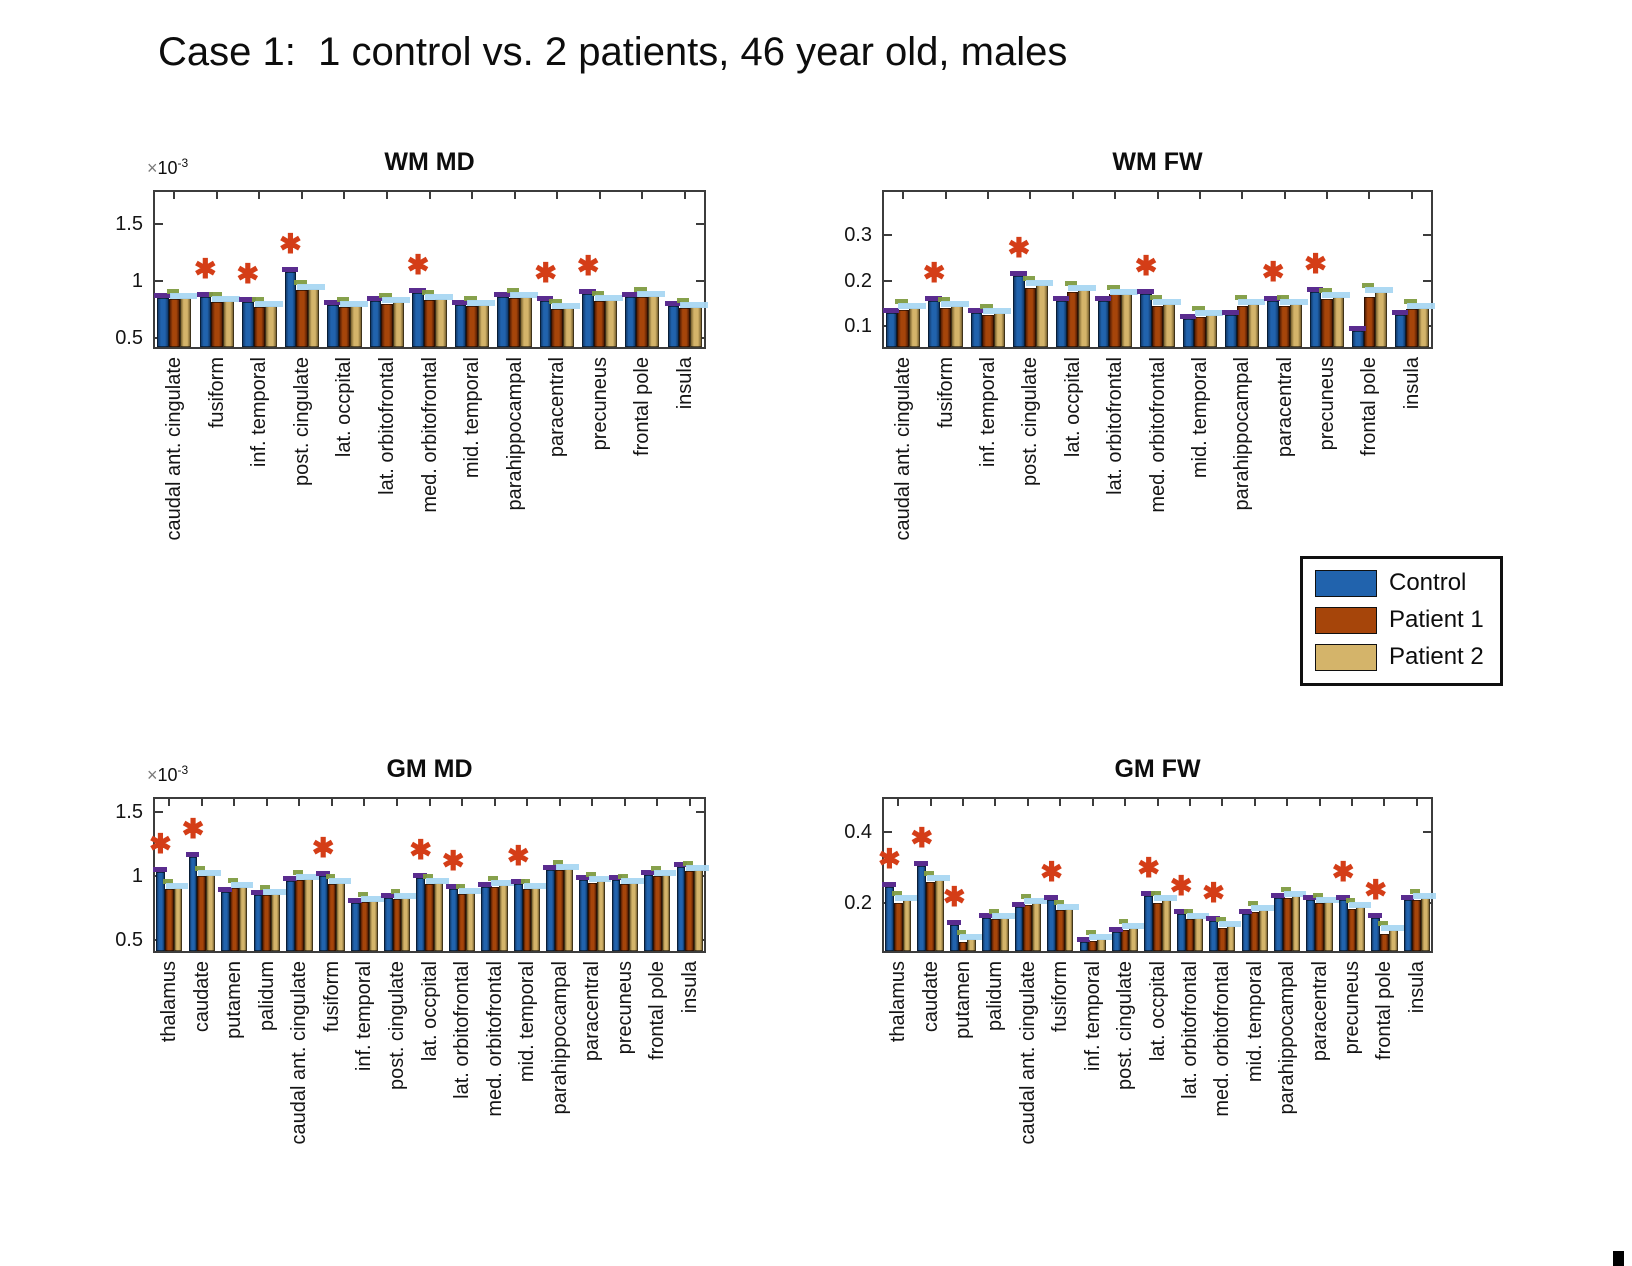 The width and height of the screenshot is (1632, 1266). Describe the element at coordinates (167, 774) in the screenshot. I see `y-axis-exponent-label: ×10⁻³` at that location.